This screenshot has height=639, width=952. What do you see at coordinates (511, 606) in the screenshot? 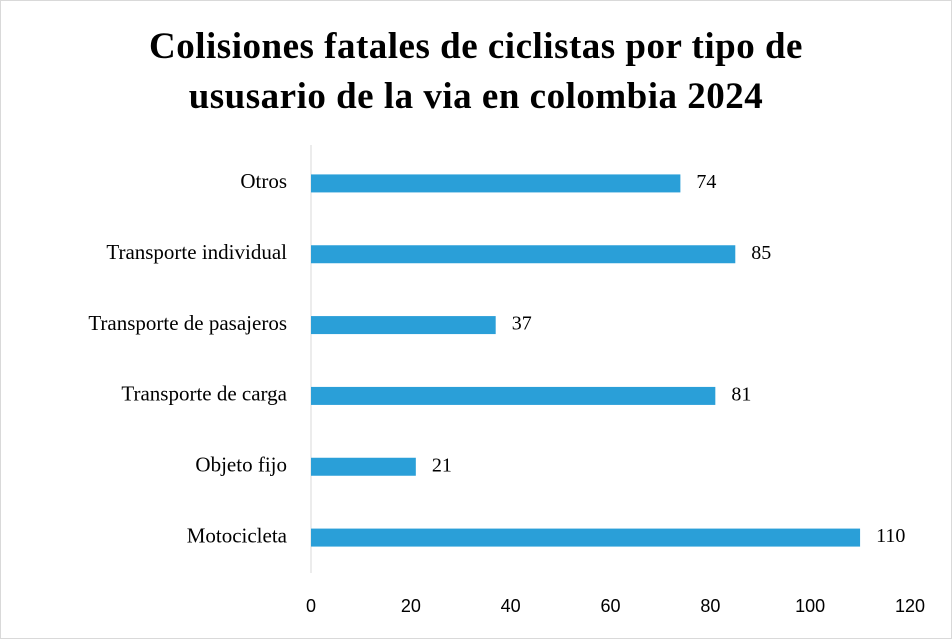
I see `x-tick-label: 40` at bounding box center [511, 606].